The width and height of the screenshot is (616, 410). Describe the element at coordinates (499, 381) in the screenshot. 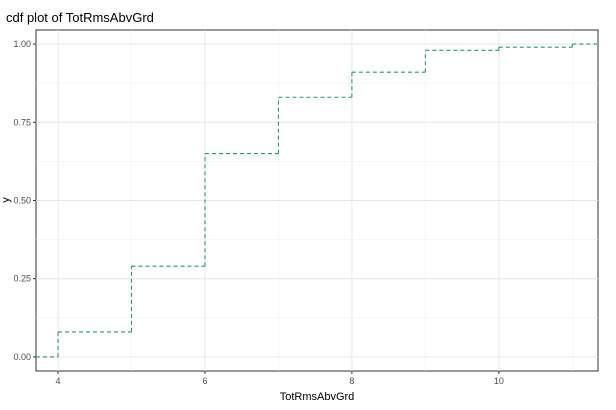

I see `x-tick-label: 10` at that location.